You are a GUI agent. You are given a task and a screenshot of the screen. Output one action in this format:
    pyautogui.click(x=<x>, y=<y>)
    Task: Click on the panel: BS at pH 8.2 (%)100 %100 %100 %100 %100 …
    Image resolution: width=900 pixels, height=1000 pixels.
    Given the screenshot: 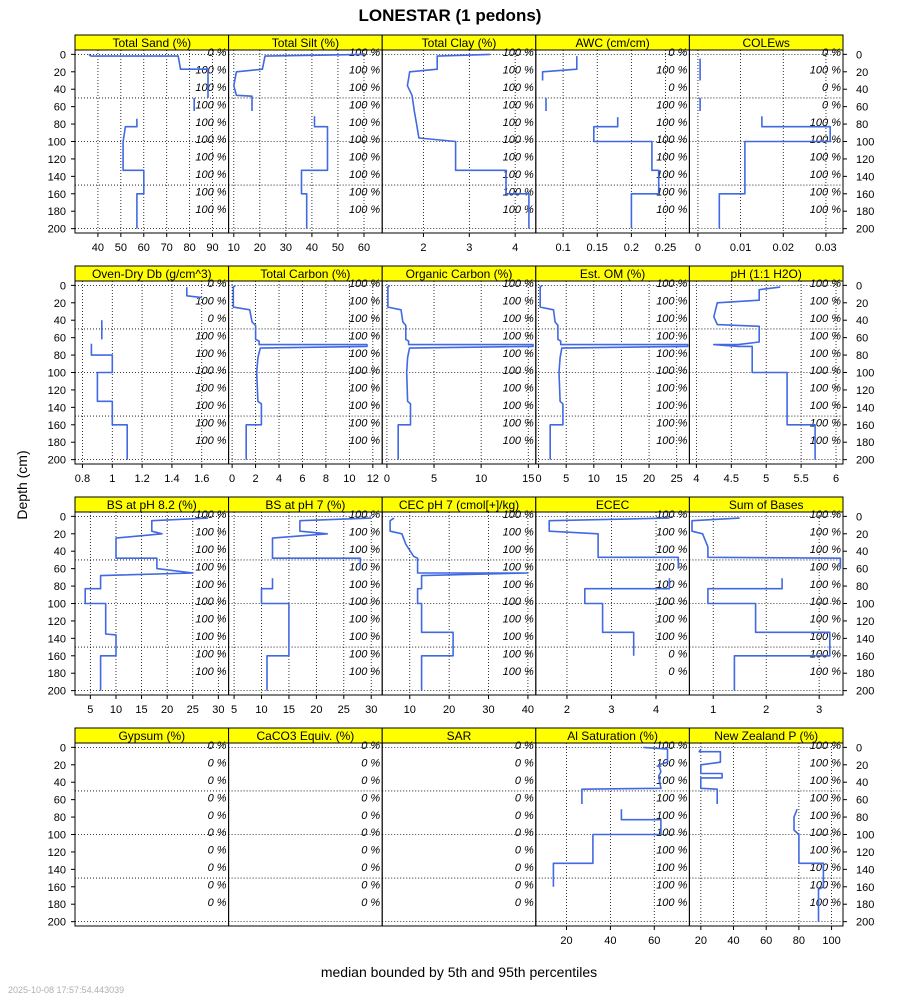 What is the action you would take?
    pyautogui.click(x=139, y=606)
    